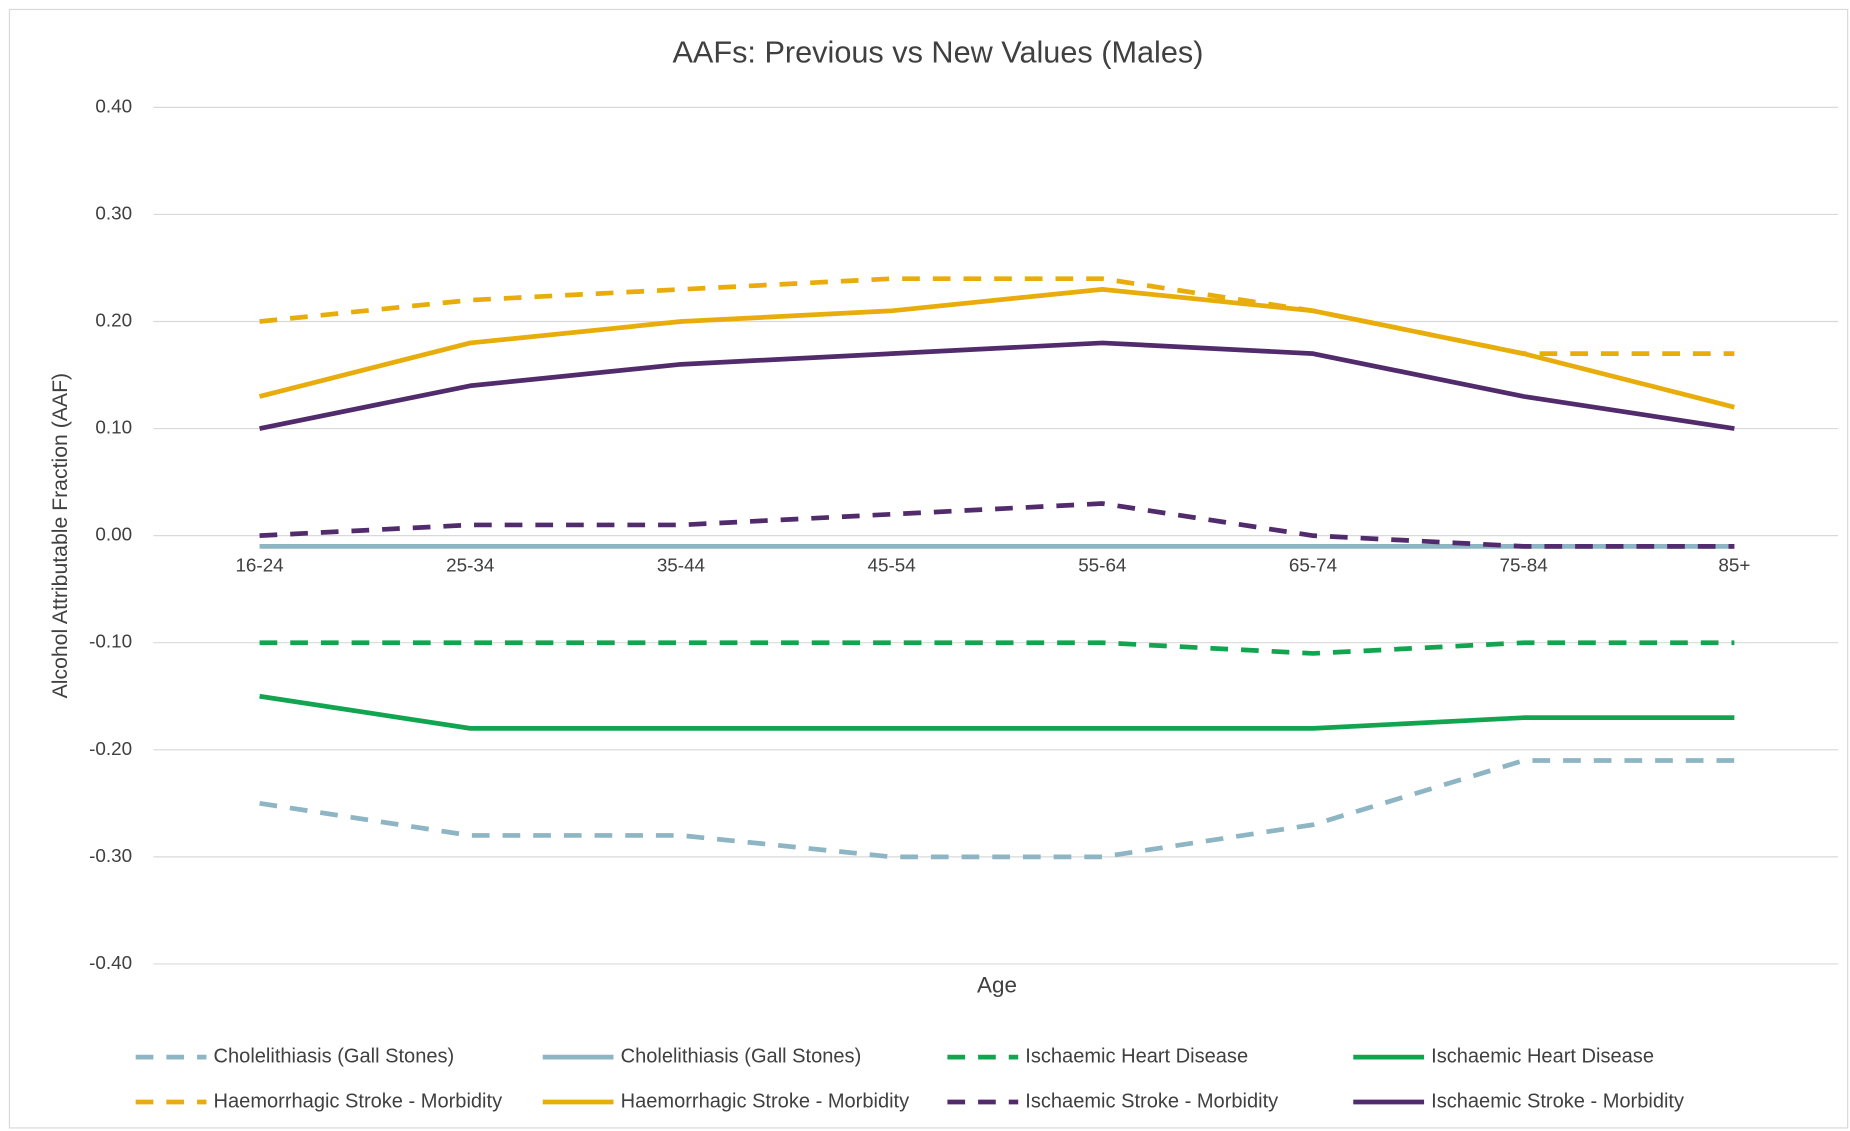 The width and height of the screenshot is (1850, 1131). Describe the element at coordinates (113, 212) in the screenshot. I see `y-tick-label: 0.30` at that location.